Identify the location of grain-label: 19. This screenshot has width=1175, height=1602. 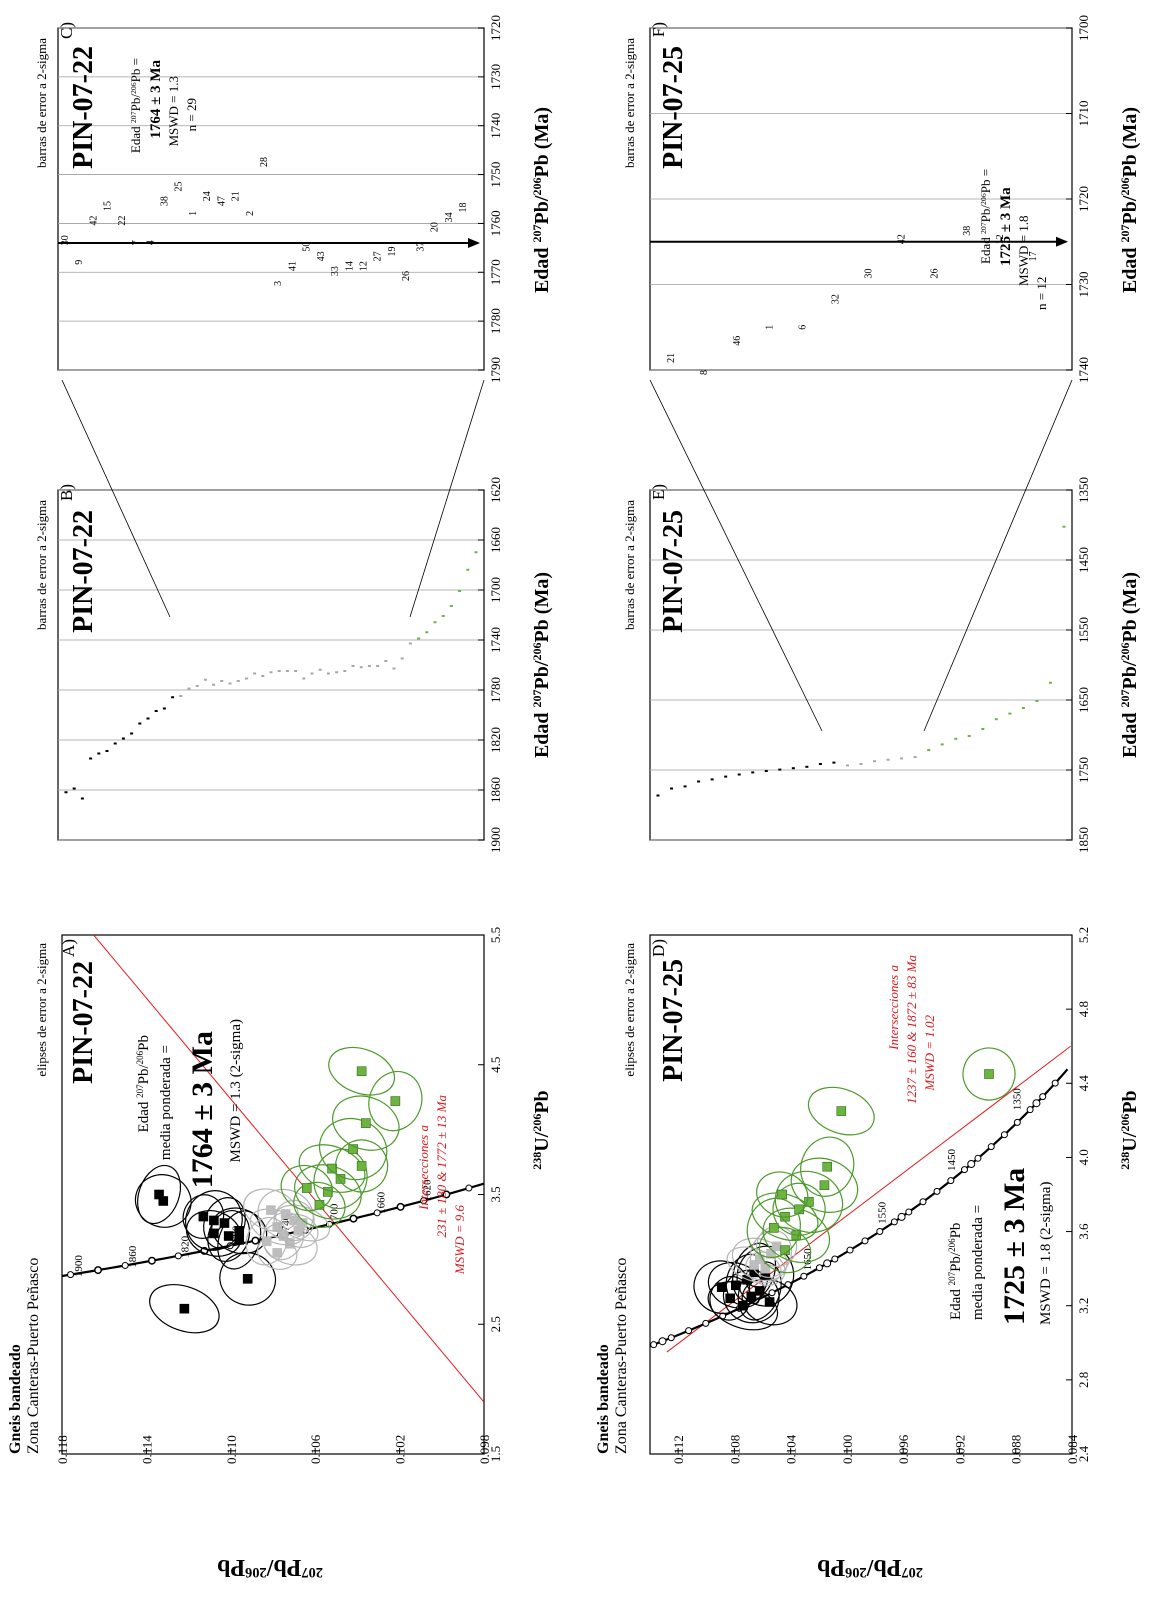
(392, 252).